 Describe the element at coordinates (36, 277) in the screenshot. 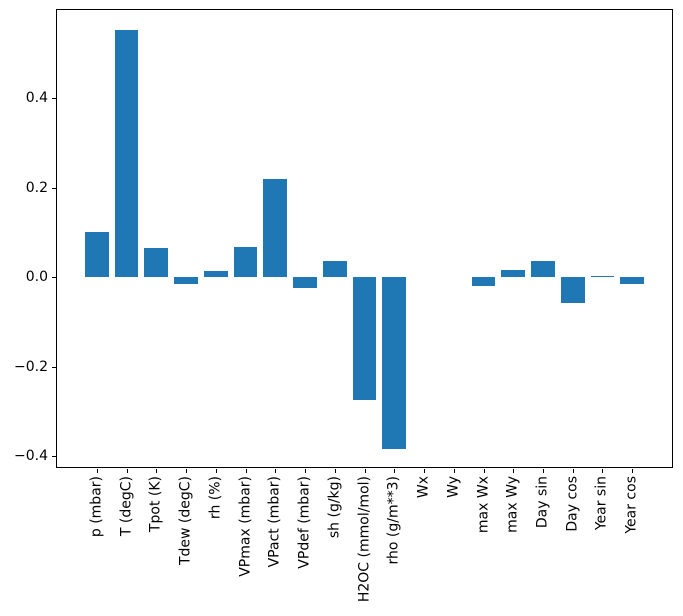

I see `y-tick-label: 0.0` at that location.